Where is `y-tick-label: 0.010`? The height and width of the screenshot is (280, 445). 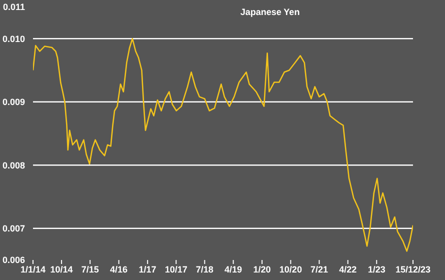 y-tick-label: 0.010 is located at coordinates (13, 39).